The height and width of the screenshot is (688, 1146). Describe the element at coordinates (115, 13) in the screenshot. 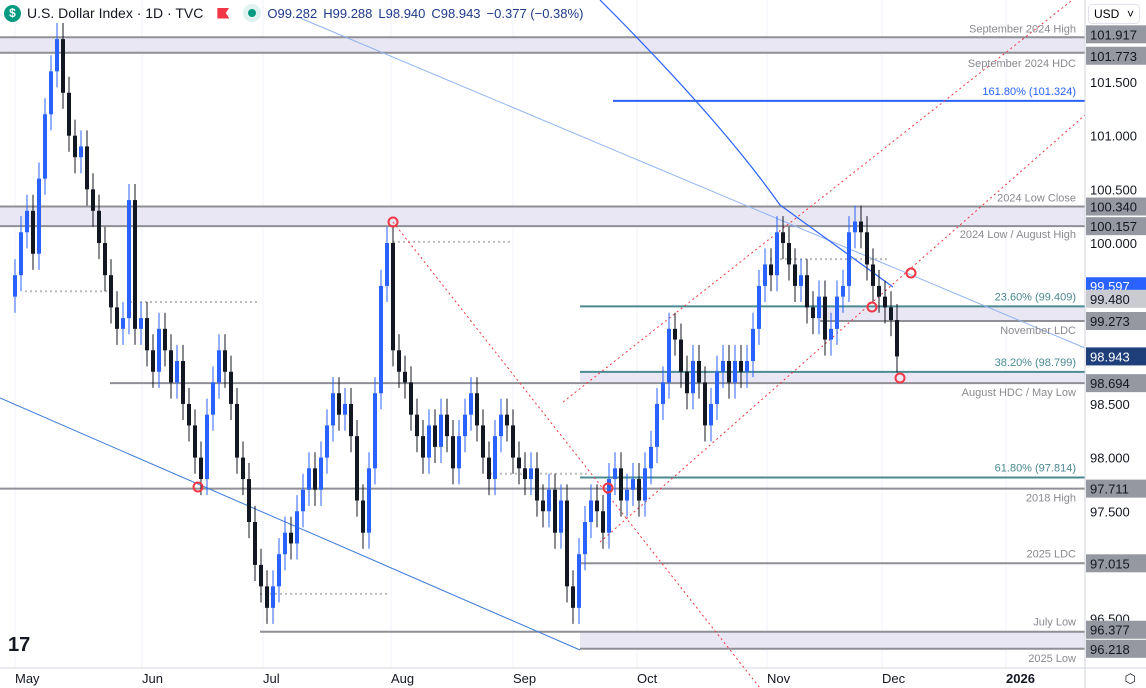

I see `symbol-title: U.S. Dollar Index · 1D · TVC` at that location.